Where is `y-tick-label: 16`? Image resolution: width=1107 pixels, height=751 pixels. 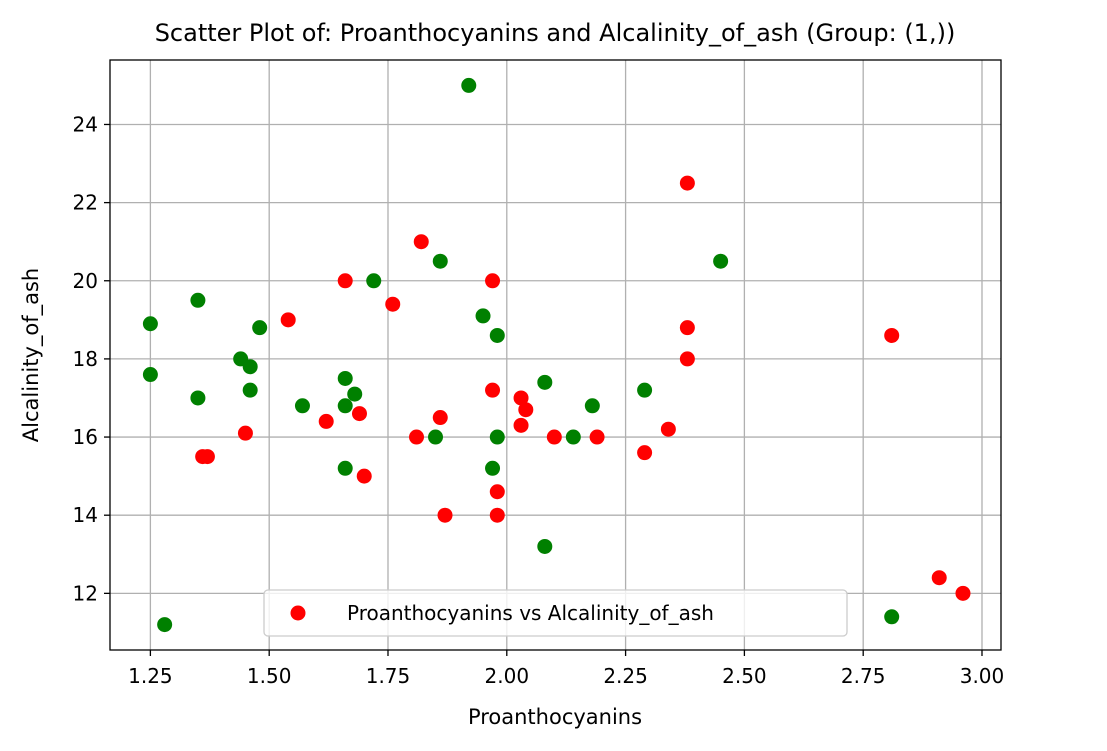
y-tick-label: 16 is located at coordinates (85, 437).